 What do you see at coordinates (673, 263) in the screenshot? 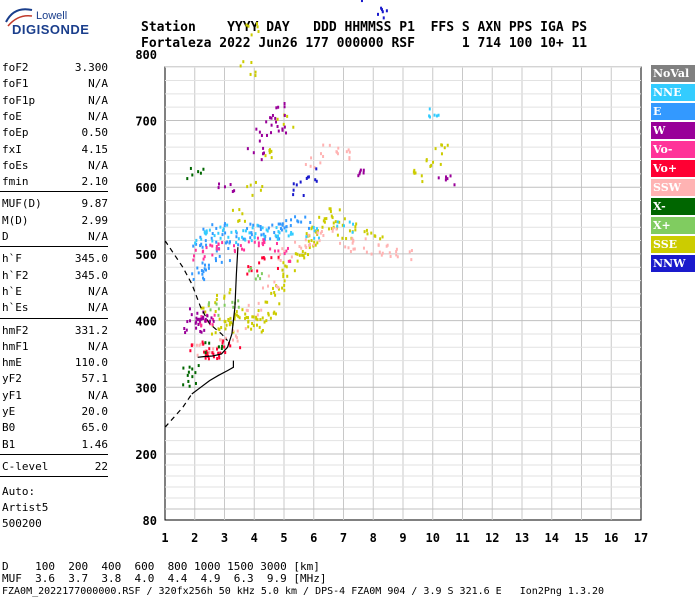
I see `legend-item-nnw: NNW` at bounding box center [673, 263].